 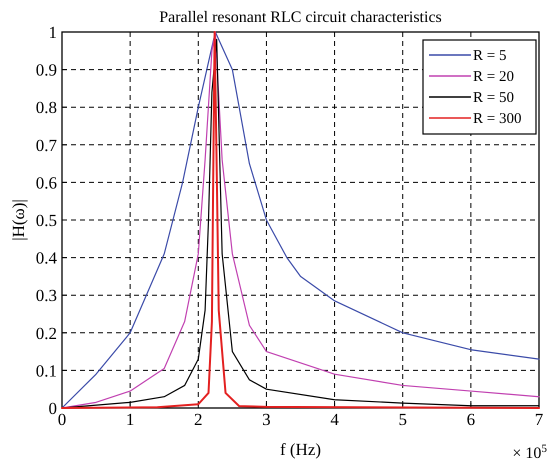 I want to click on y-tick-label: 0.2, so click(x=46, y=333).